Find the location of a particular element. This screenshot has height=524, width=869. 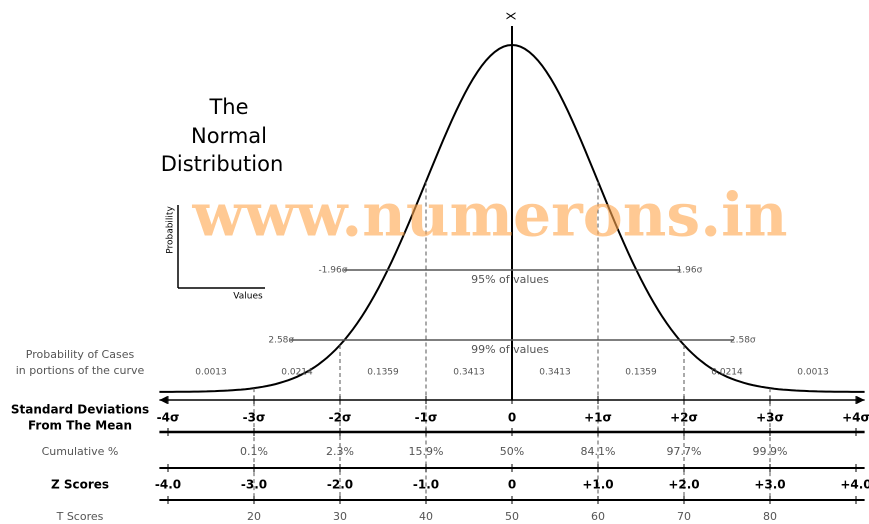

z-value: -2.0 is located at coordinates (340, 485).